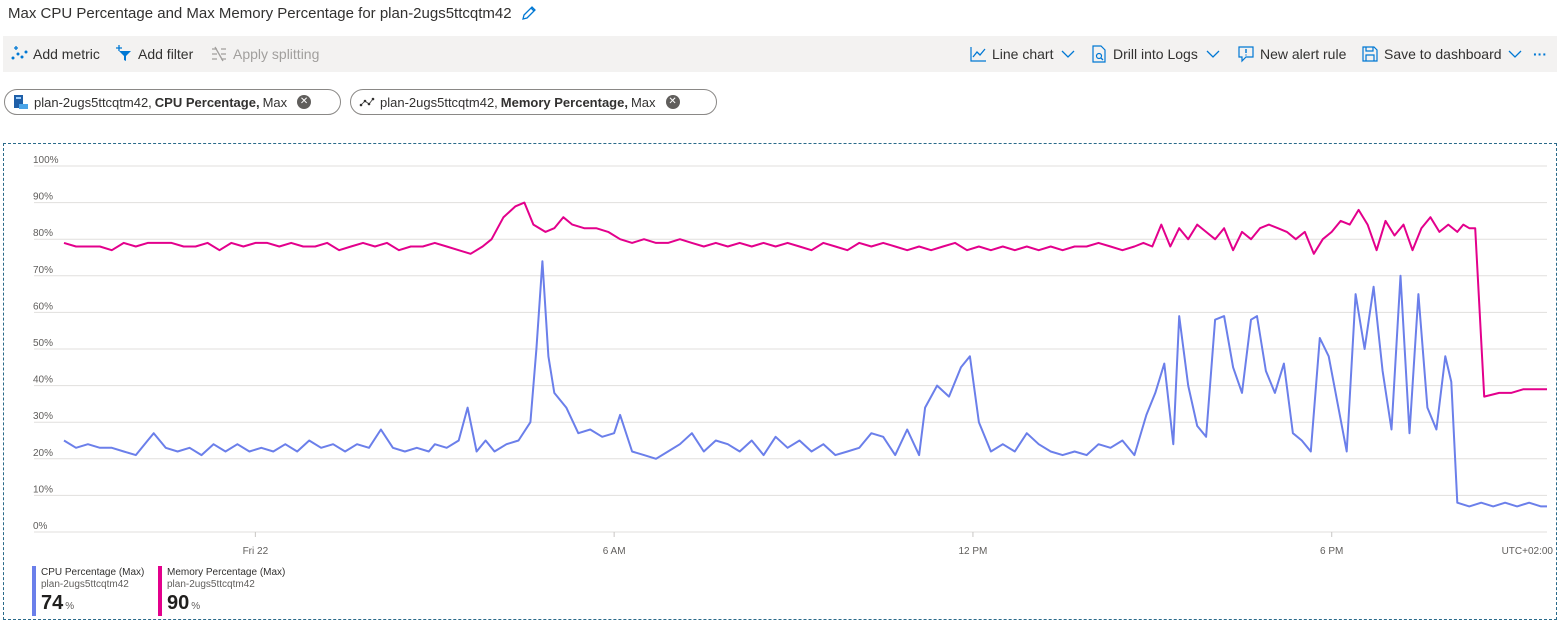  What do you see at coordinates (43, 233) in the screenshot?
I see `y-tick-label: 80%` at bounding box center [43, 233].